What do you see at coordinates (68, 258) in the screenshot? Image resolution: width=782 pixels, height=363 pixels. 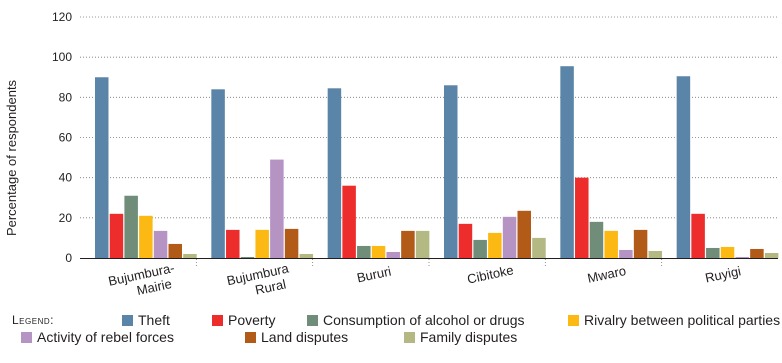 I see `y-tick-label: 0` at bounding box center [68, 258].